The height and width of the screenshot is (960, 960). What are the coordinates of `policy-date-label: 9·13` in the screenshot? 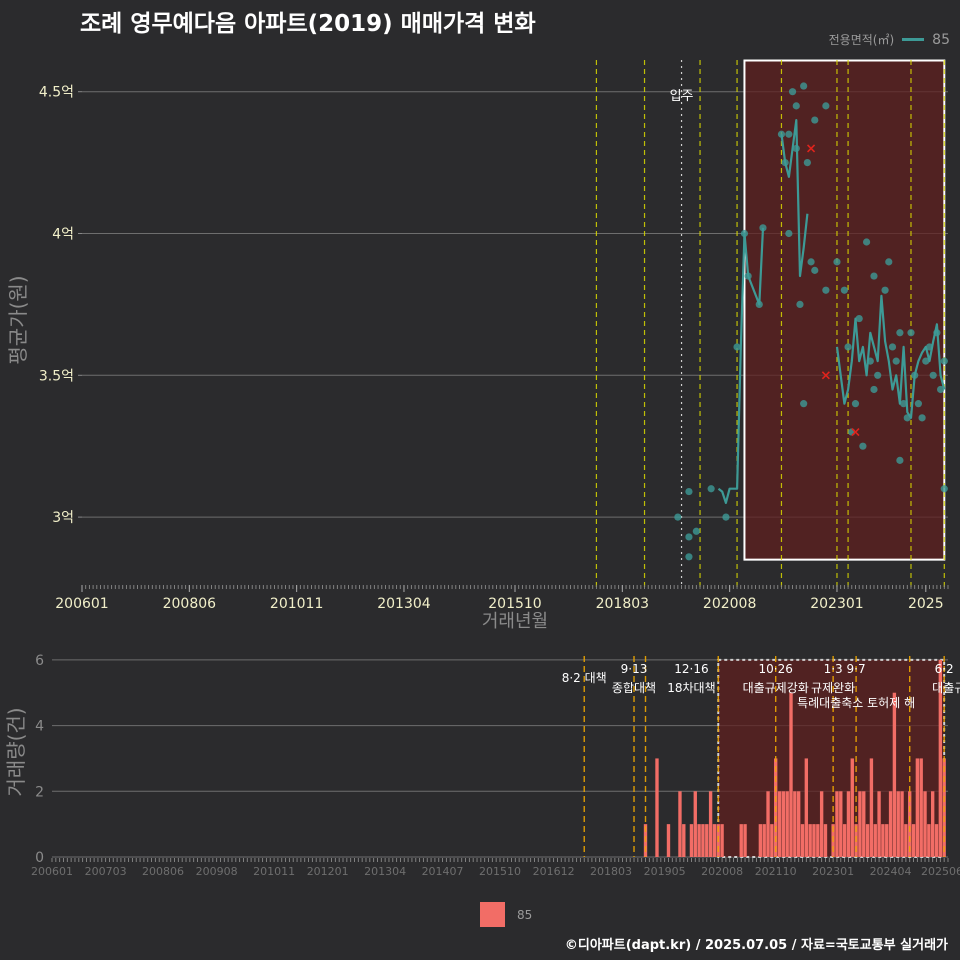 It's located at (634, 669).